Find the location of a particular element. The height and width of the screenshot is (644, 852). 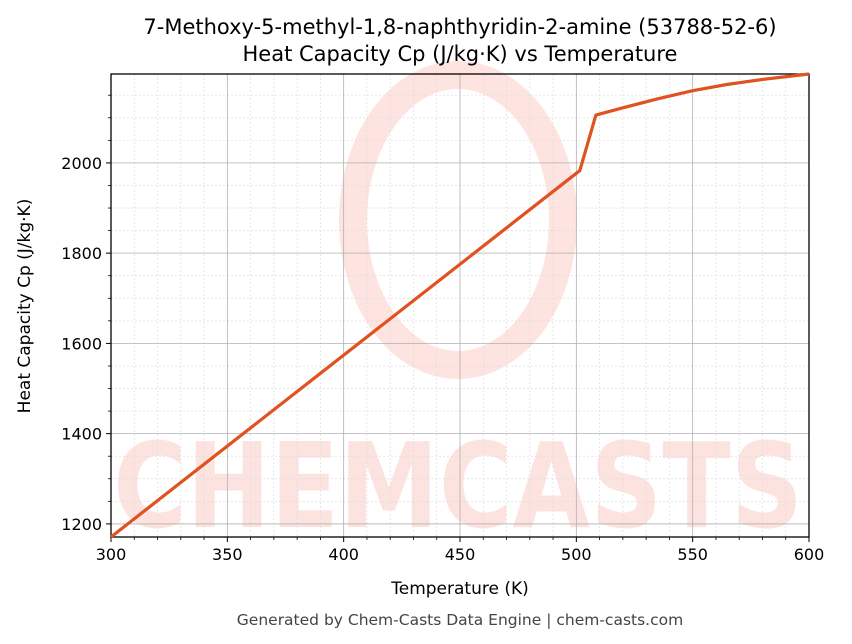

y-tick-label: 1200 is located at coordinates (81, 524).